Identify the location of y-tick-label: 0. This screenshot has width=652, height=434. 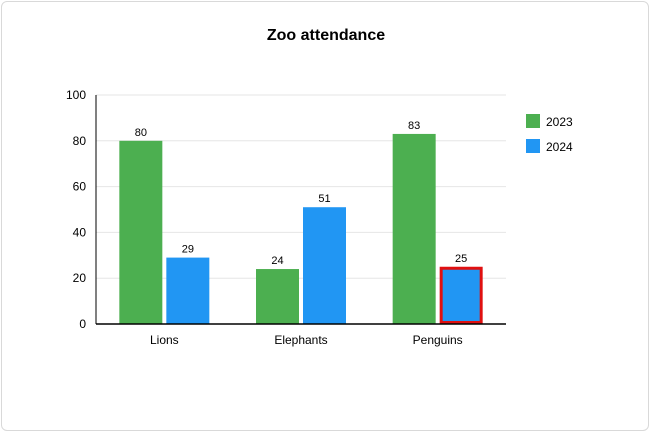
(82, 324).